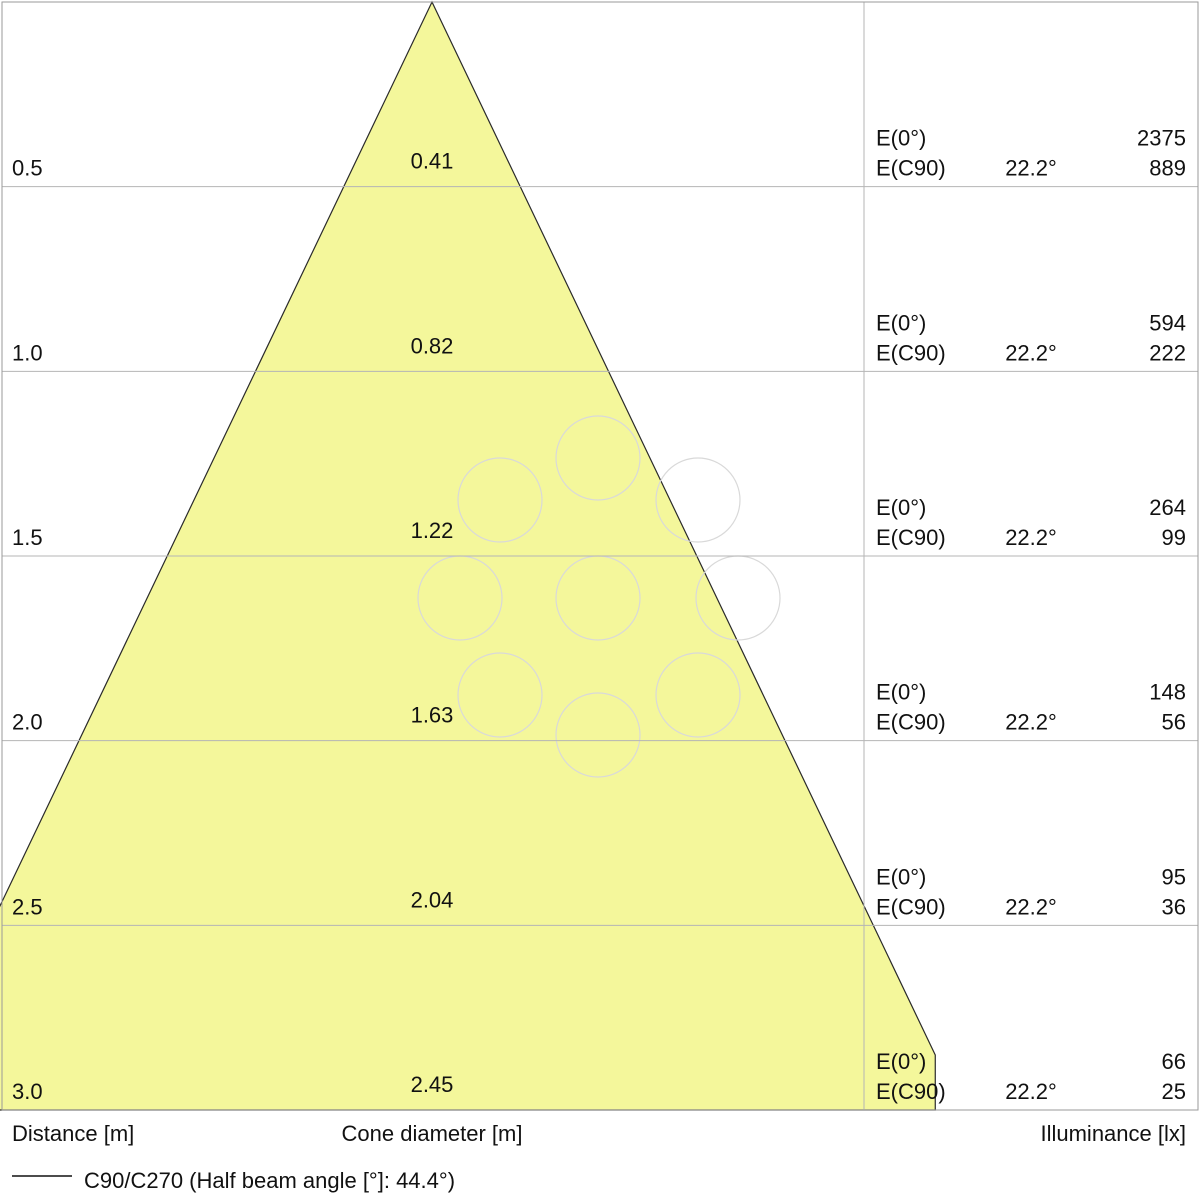  What do you see at coordinates (432, 715) in the screenshot?
I see `cone-diameter-label: 1.63` at bounding box center [432, 715].